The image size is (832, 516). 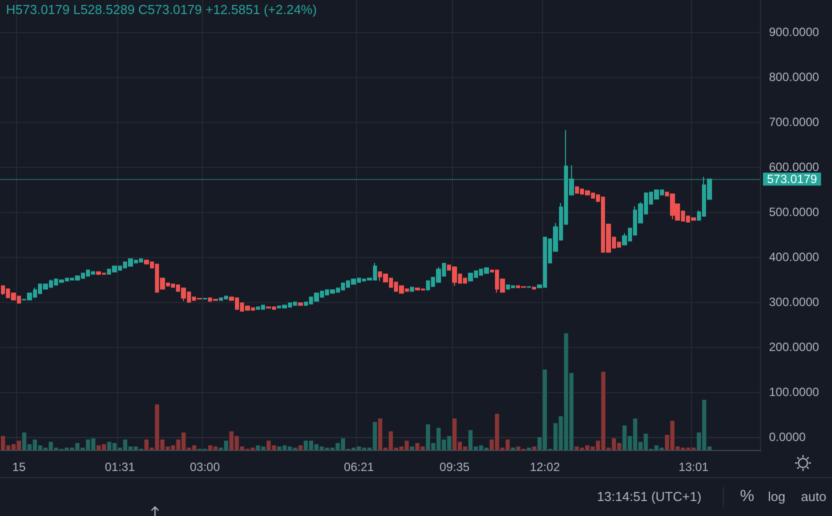 I want to click on x-tick-label: 15, so click(x=19, y=467).